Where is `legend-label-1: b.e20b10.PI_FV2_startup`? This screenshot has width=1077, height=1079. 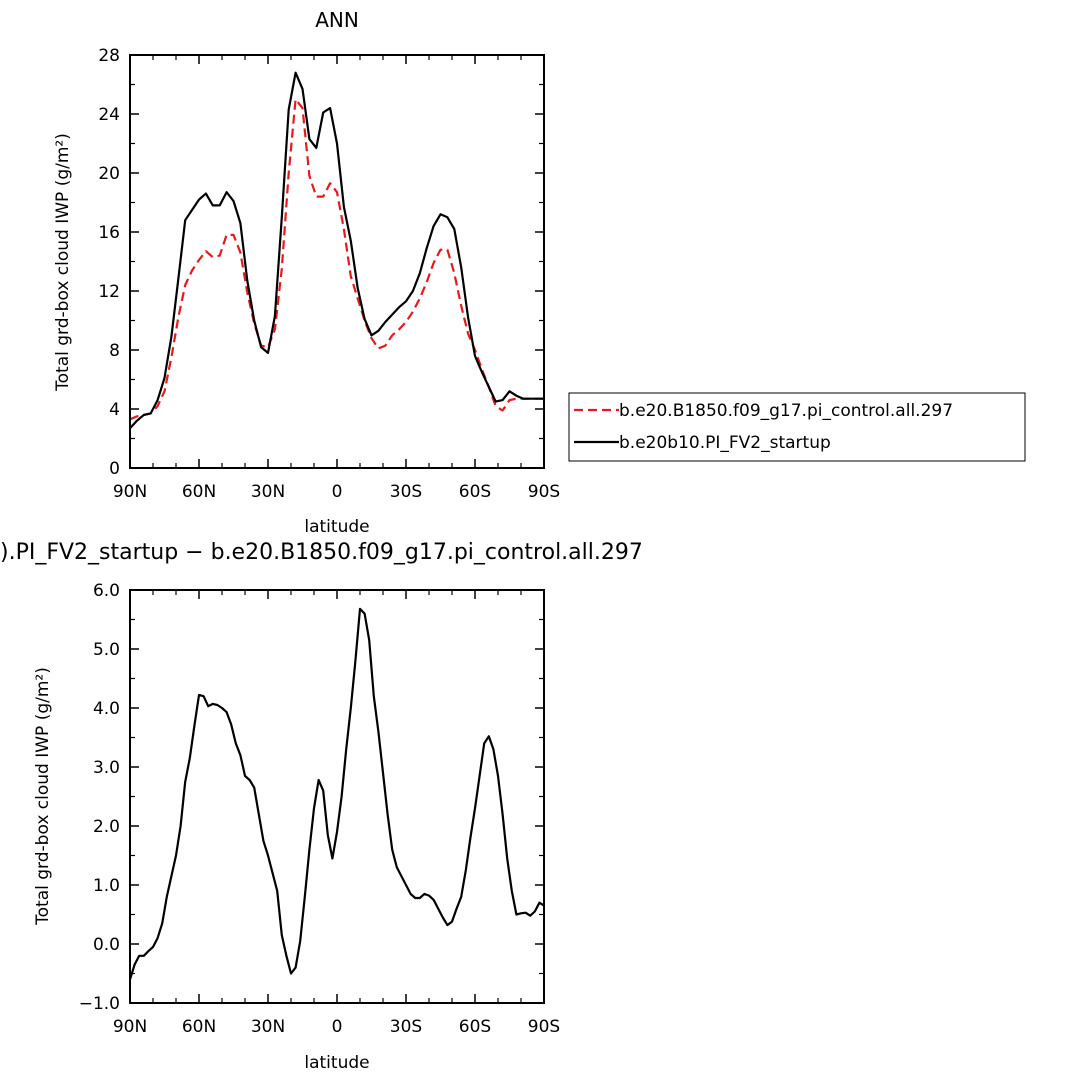 legend-label-1: b.e20b10.PI_FV2_startup is located at coordinates (725, 443).